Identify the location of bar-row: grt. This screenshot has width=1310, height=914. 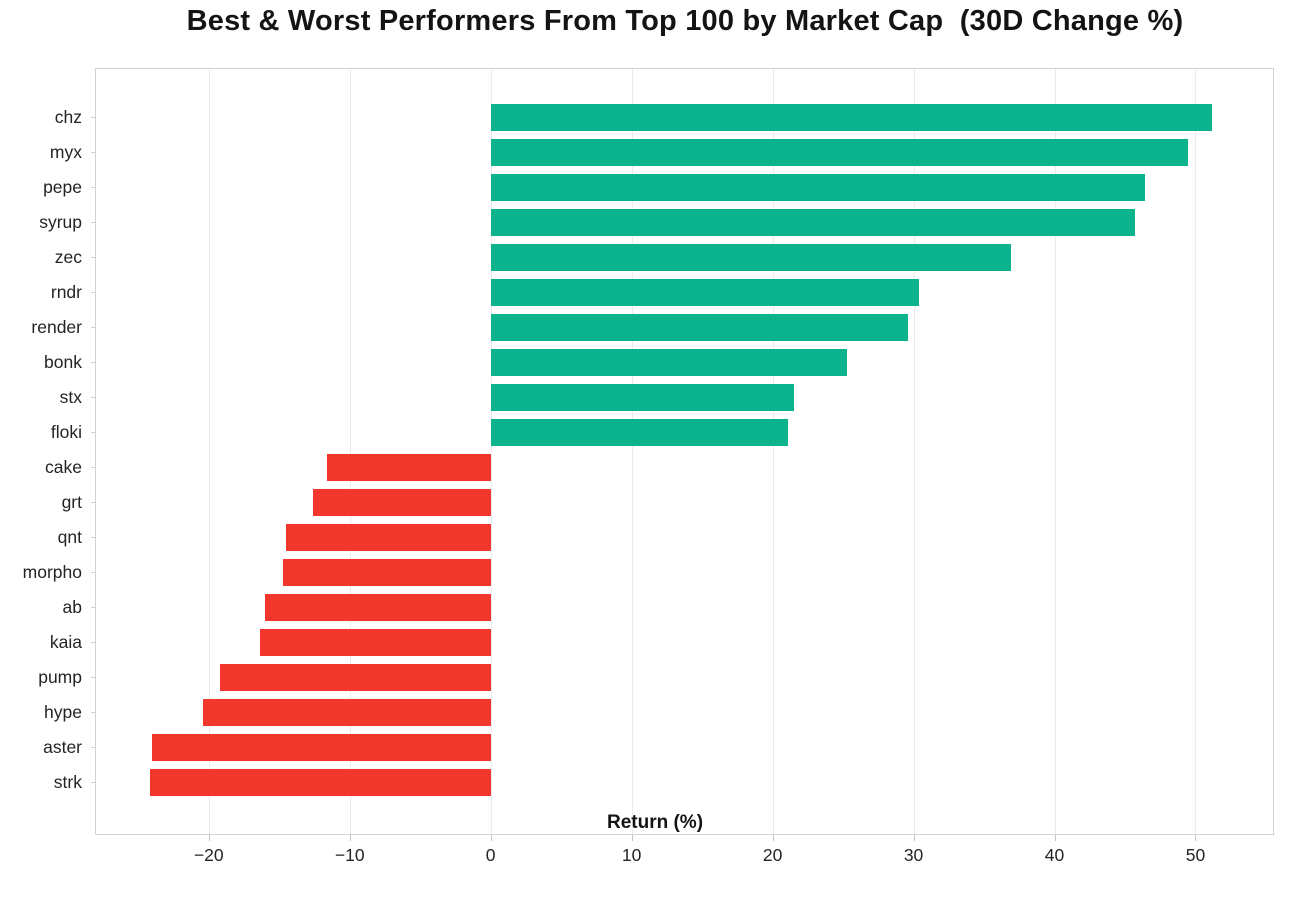
(667, 502).